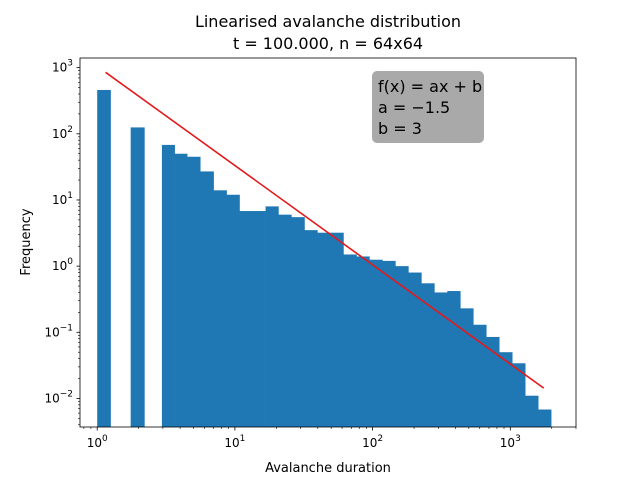 This screenshot has width=640, height=480. Describe the element at coordinates (58, 397) in the screenshot. I see `y-tick-label-0: 10⁻²` at that location.